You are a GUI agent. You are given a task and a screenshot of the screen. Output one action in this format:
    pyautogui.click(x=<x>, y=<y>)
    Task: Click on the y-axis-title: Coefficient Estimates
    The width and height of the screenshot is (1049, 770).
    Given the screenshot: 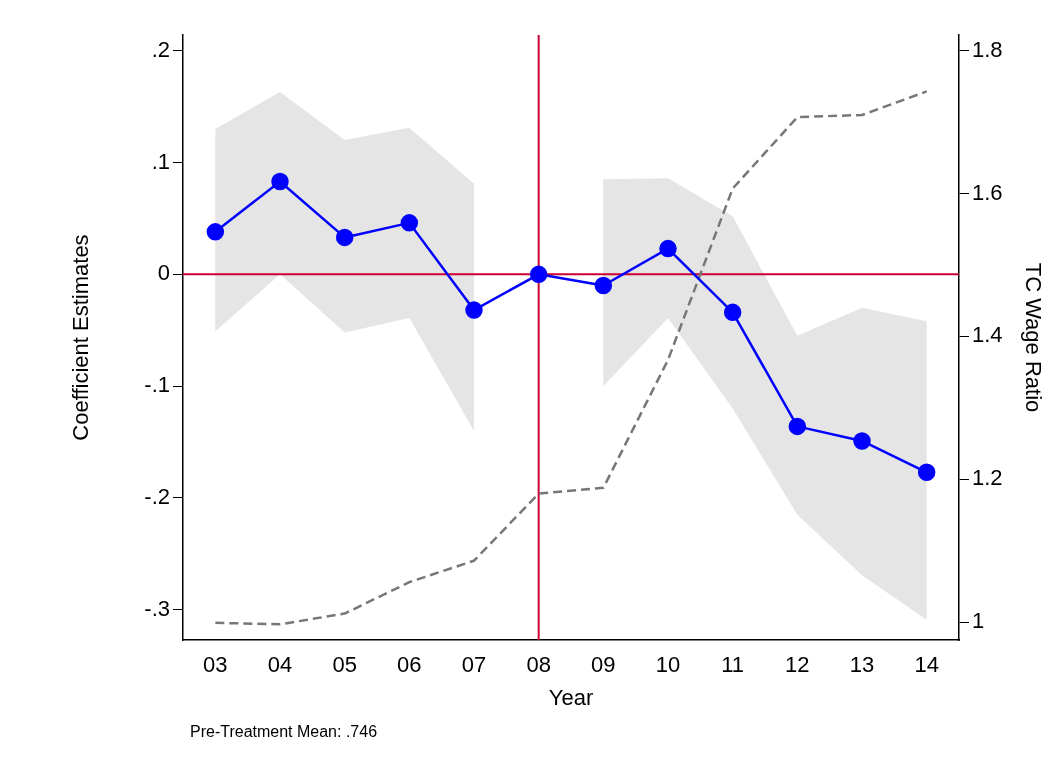 What is the action you would take?
    pyautogui.click(x=81, y=337)
    